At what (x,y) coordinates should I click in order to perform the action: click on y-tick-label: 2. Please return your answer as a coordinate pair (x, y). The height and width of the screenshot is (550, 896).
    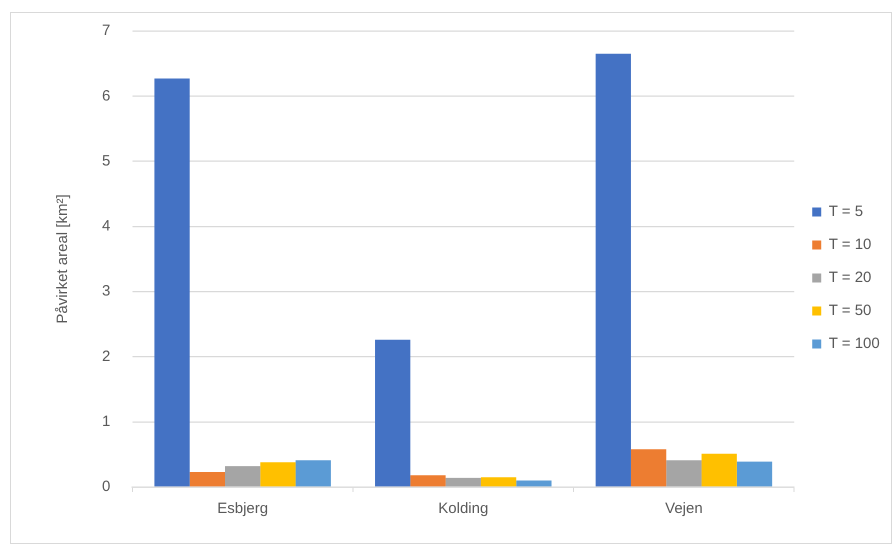
    Looking at the image, I should click on (106, 356).